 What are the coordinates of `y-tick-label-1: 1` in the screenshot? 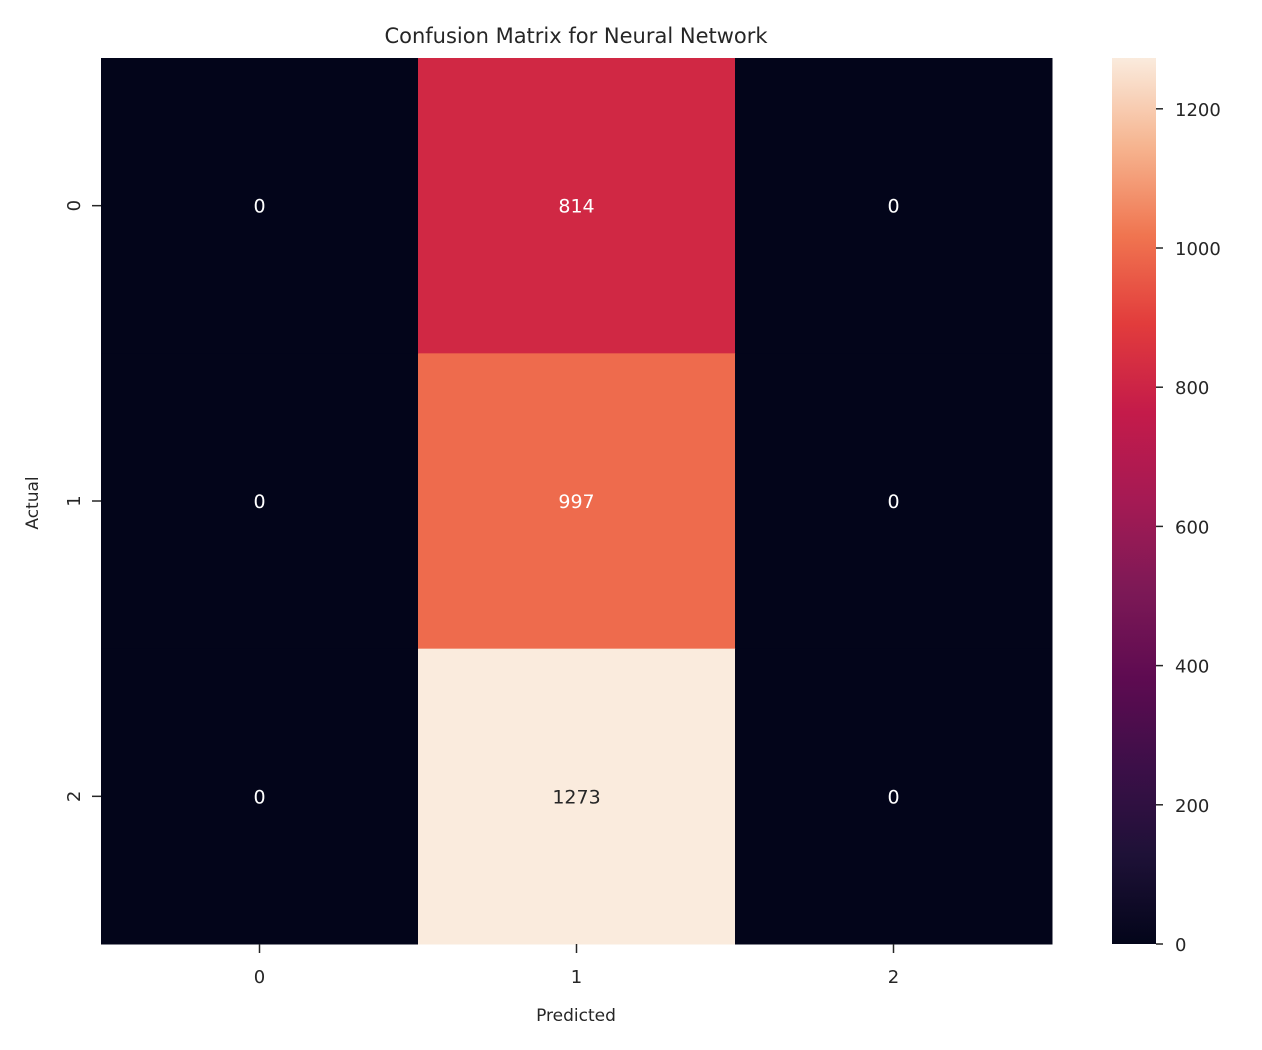 It's located at (74, 500).